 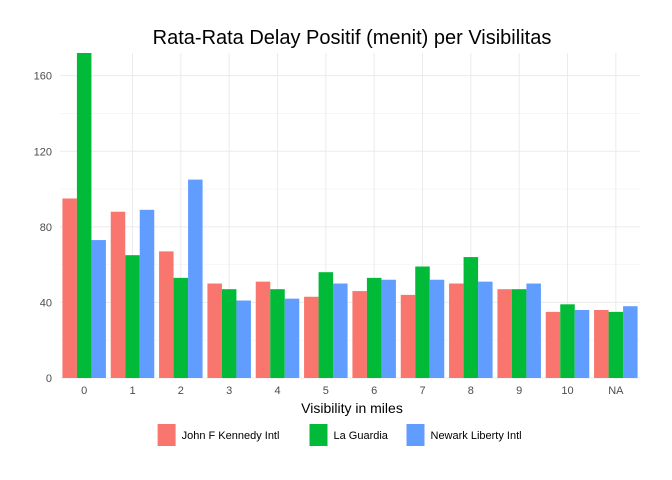 I want to click on x-tick-label: 3, so click(x=229, y=391).